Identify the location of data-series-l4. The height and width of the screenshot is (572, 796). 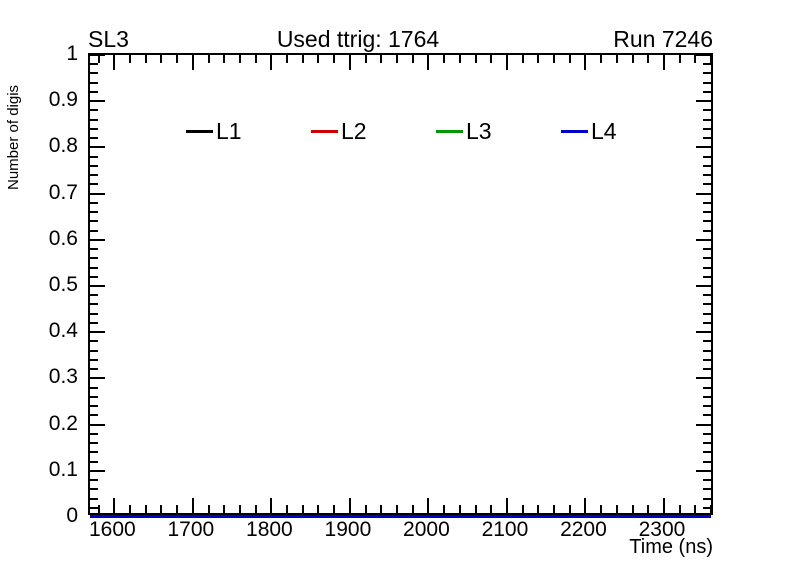
(400, 516).